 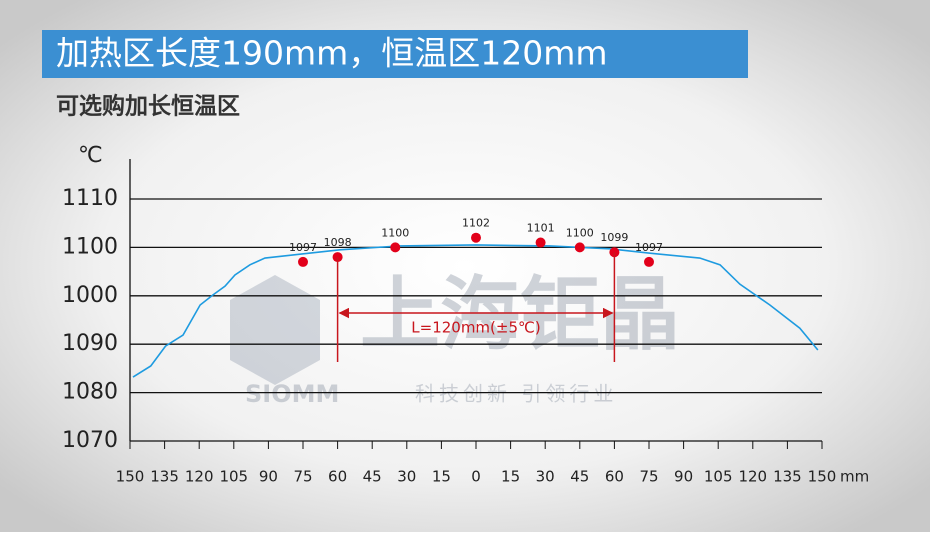 I want to click on title-bar, so click(x=395, y=54).